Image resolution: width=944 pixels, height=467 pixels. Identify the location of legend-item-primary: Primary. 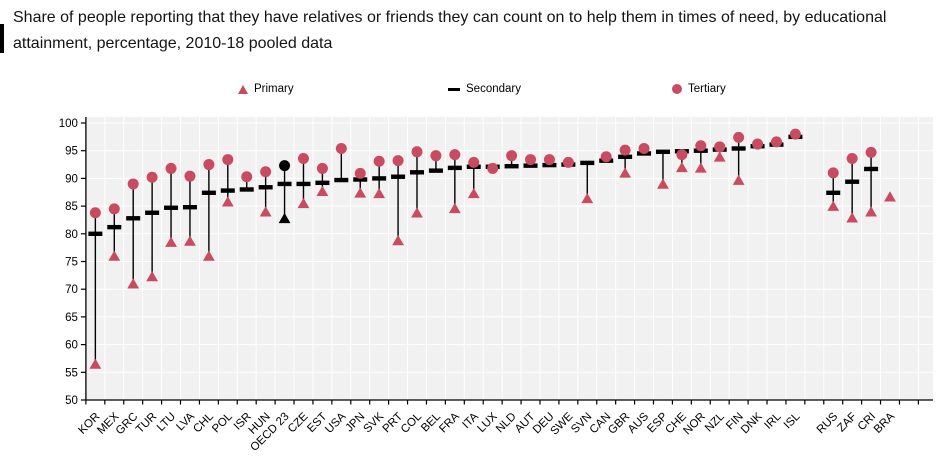
(266, 89).